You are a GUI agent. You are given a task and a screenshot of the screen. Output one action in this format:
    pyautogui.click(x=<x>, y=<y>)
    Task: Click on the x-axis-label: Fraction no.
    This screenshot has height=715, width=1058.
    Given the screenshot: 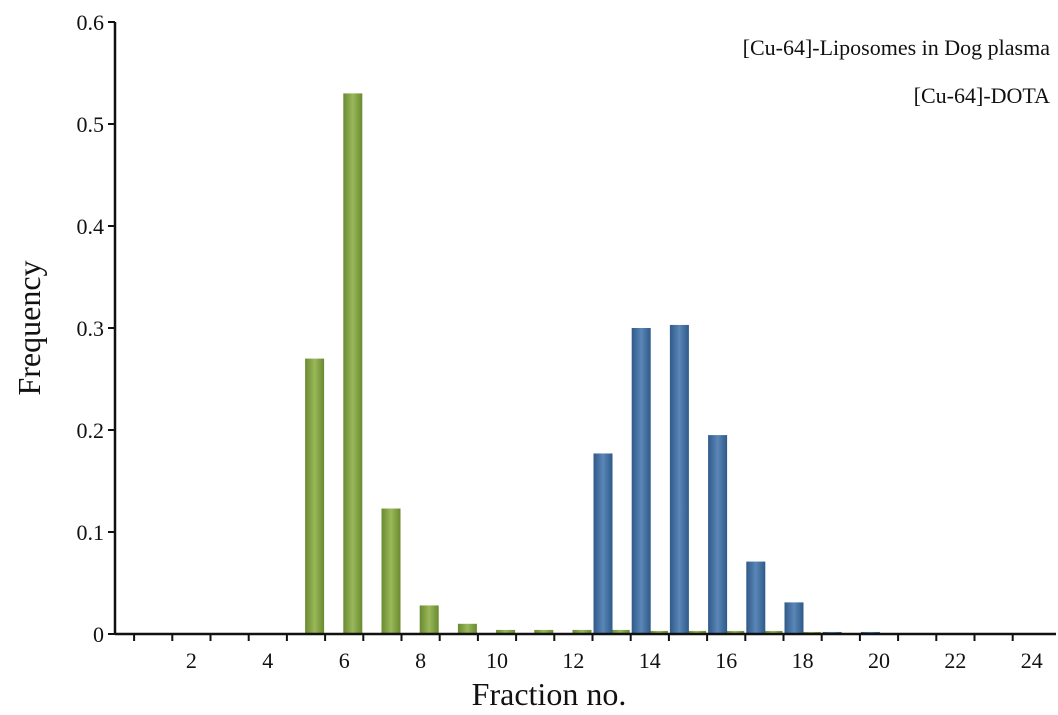 What is the action you would take?
    pyautogui.click(x=549, y=694)
    